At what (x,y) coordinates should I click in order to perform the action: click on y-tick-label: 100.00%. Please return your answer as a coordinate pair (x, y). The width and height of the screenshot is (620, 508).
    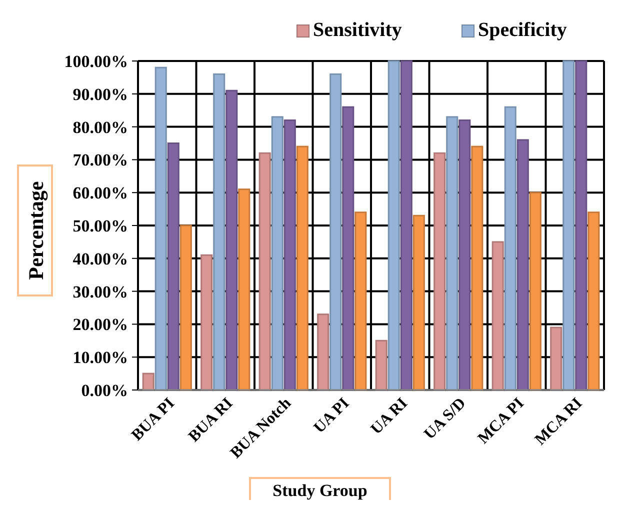
    Looking at the image, I should click on (96, 61).